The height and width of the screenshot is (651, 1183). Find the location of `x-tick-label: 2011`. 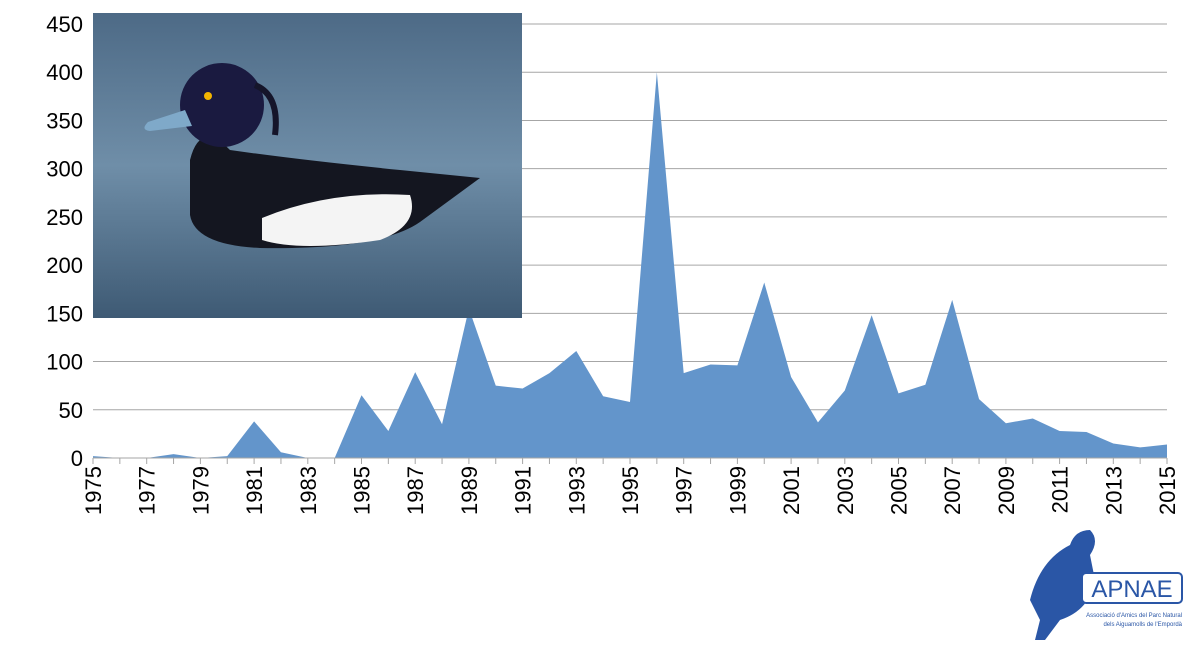

x-tick-label: 2011 is located at coordinates (1060, 489).